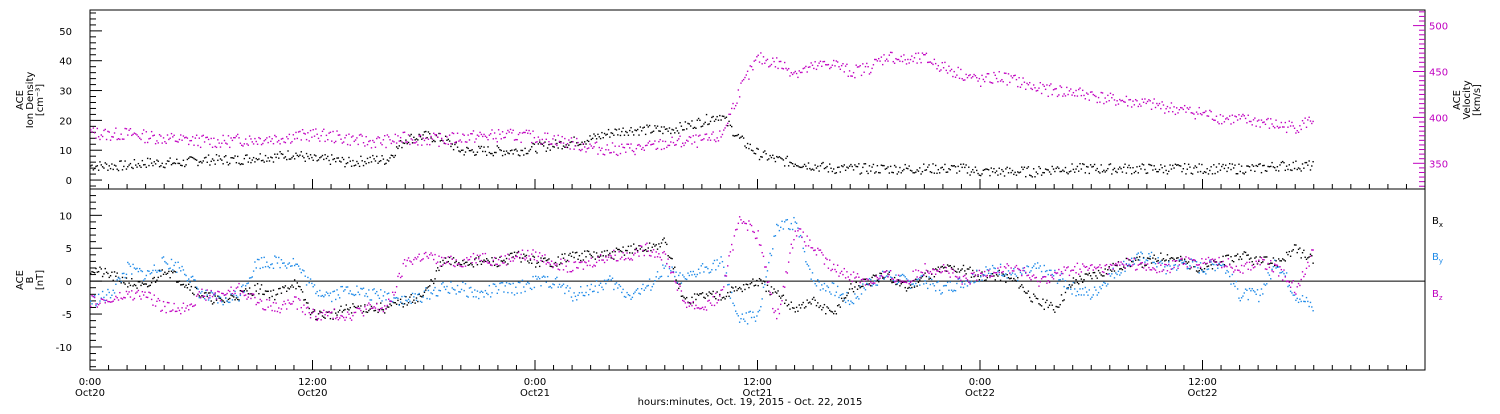 This screenshot has width=1500, height=414. Describe the element at coordinates (535, 382) in the screenshot. I see `time-tick-label: 0:00` at that location.